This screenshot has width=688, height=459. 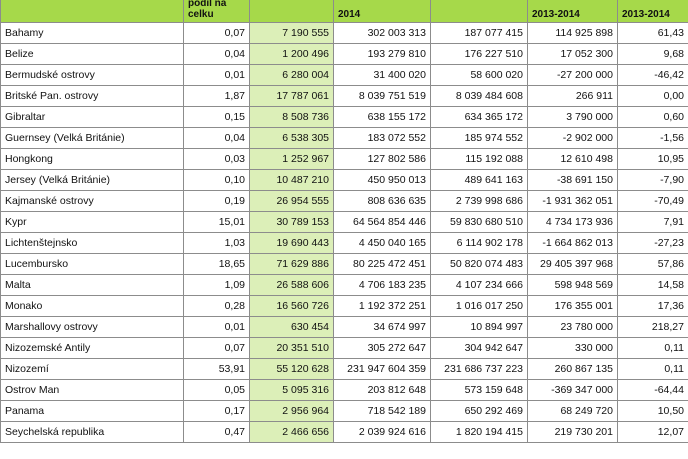 I want to click on cell-change-abs: -38 691 150, so click(x=572, y=180).